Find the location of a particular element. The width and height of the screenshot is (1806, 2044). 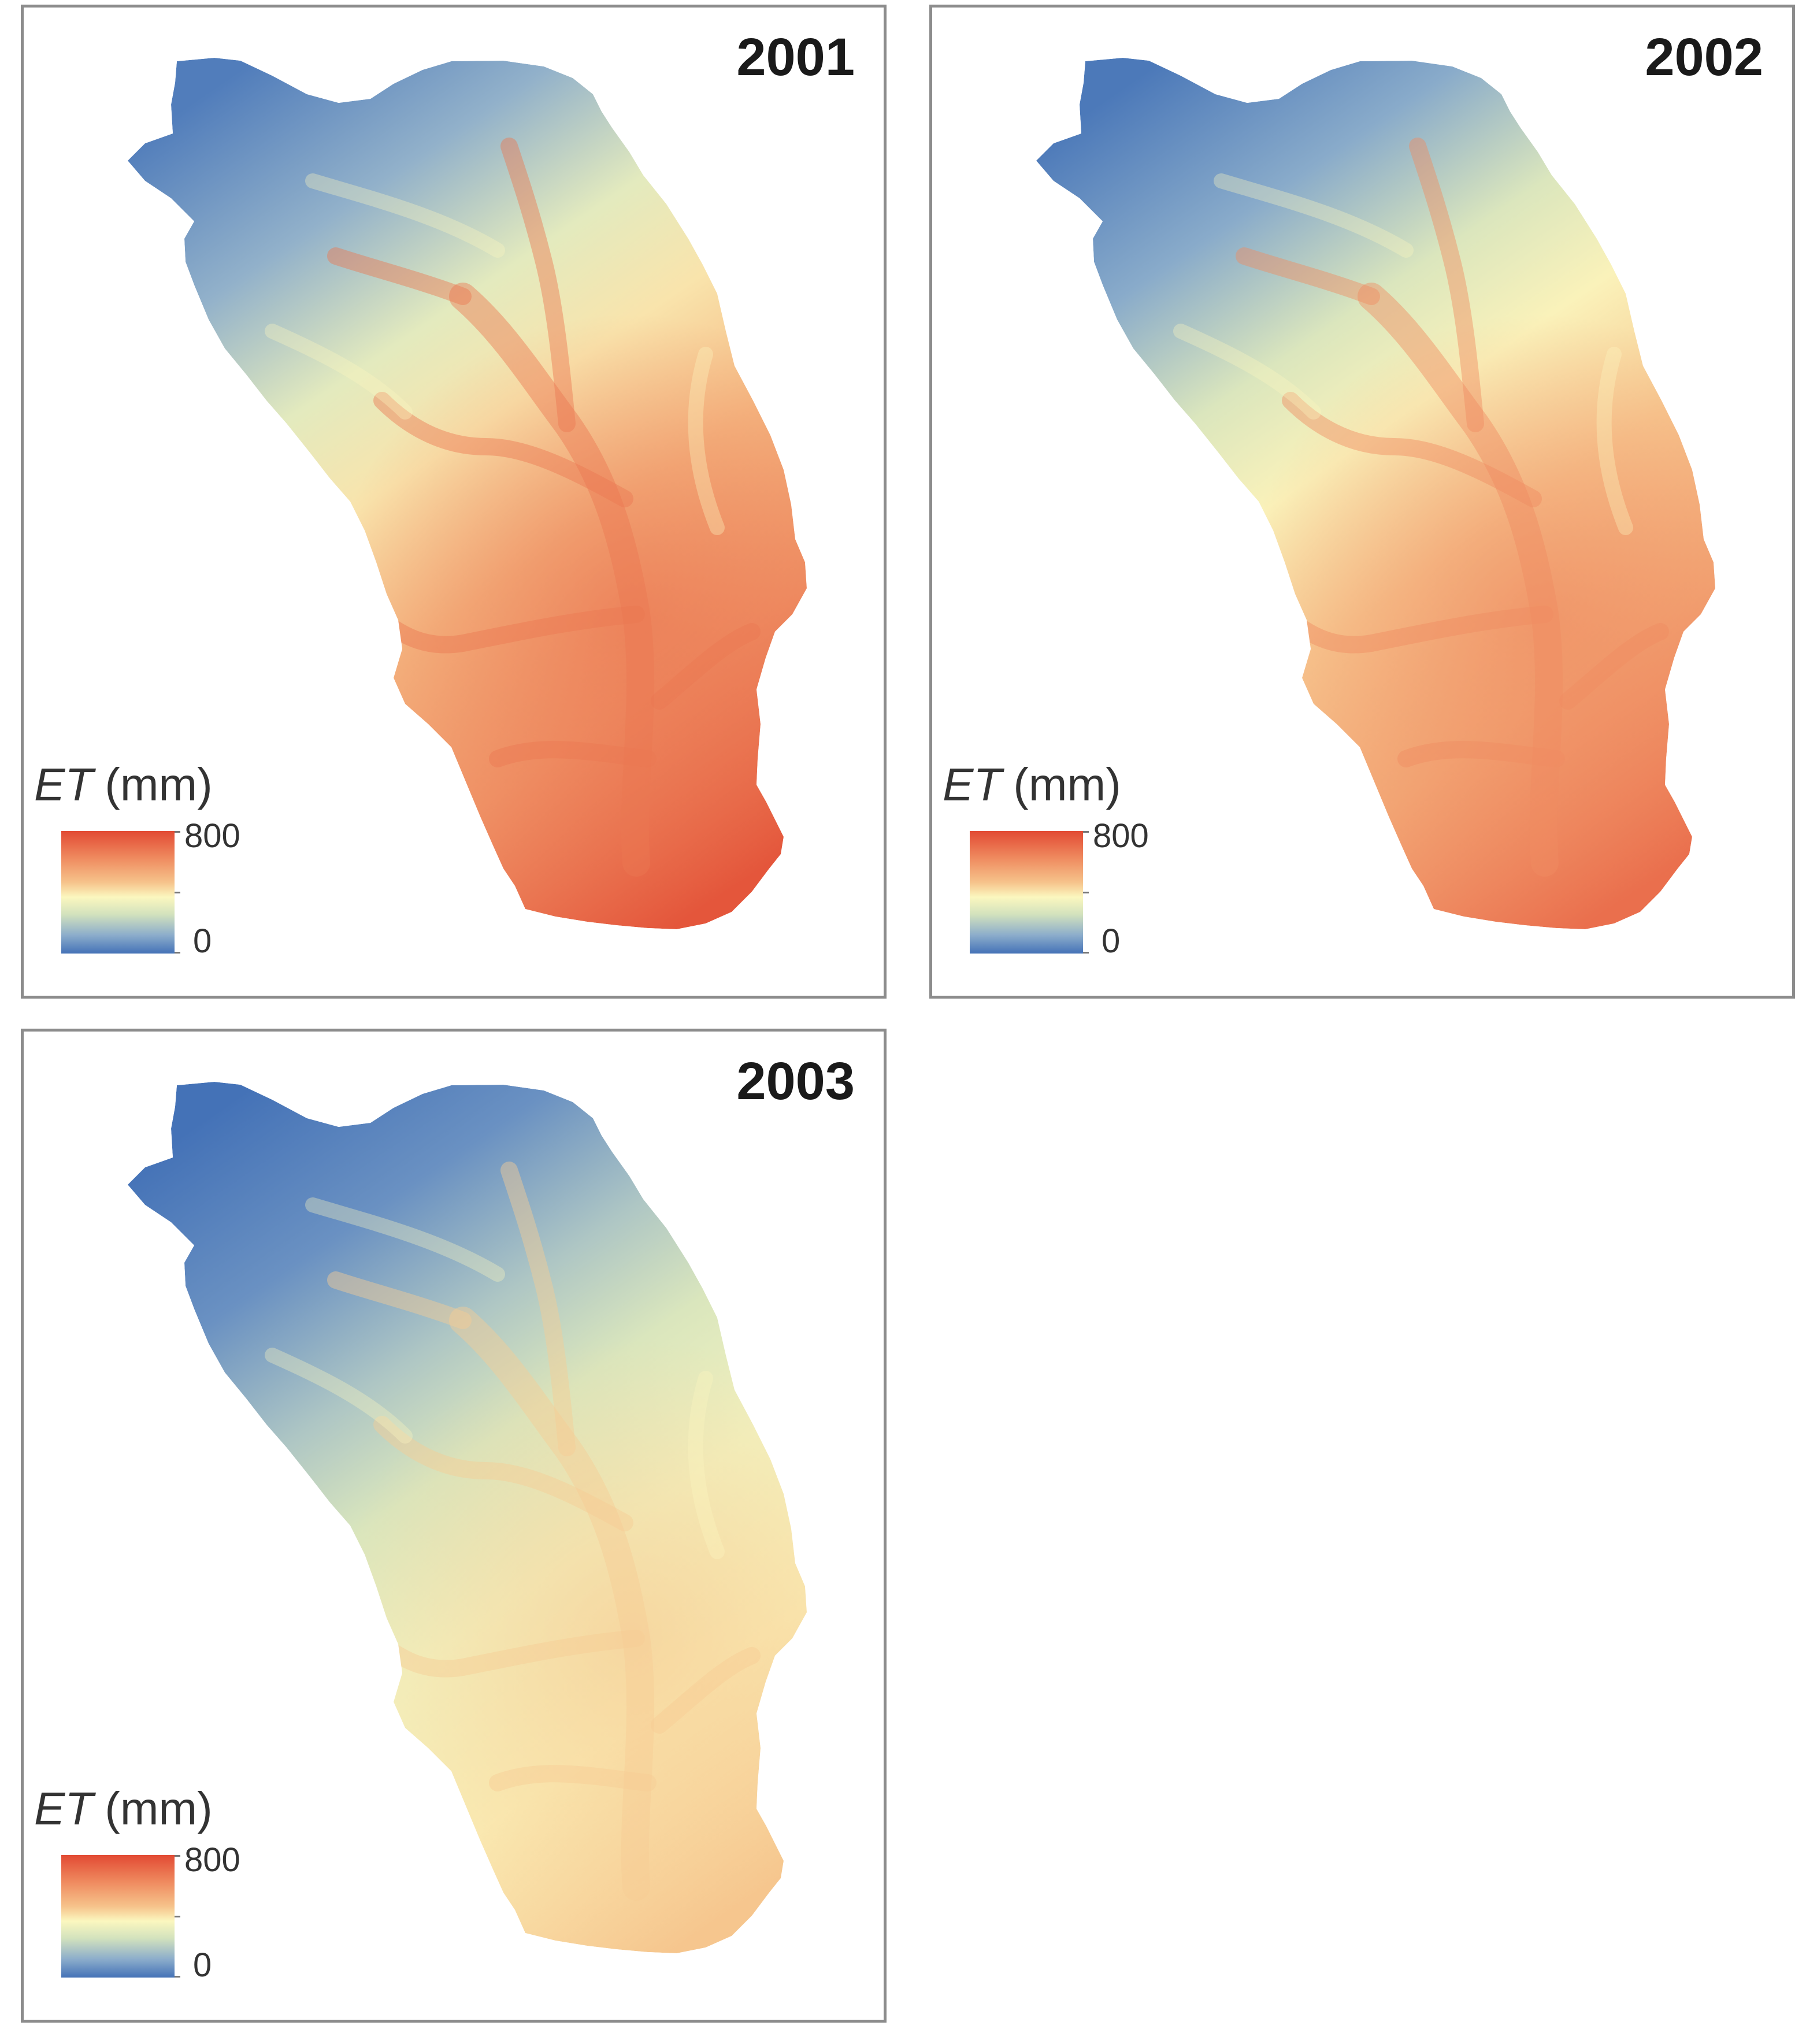

panel-year-label: 2001 is located at coordinates (795, 57).